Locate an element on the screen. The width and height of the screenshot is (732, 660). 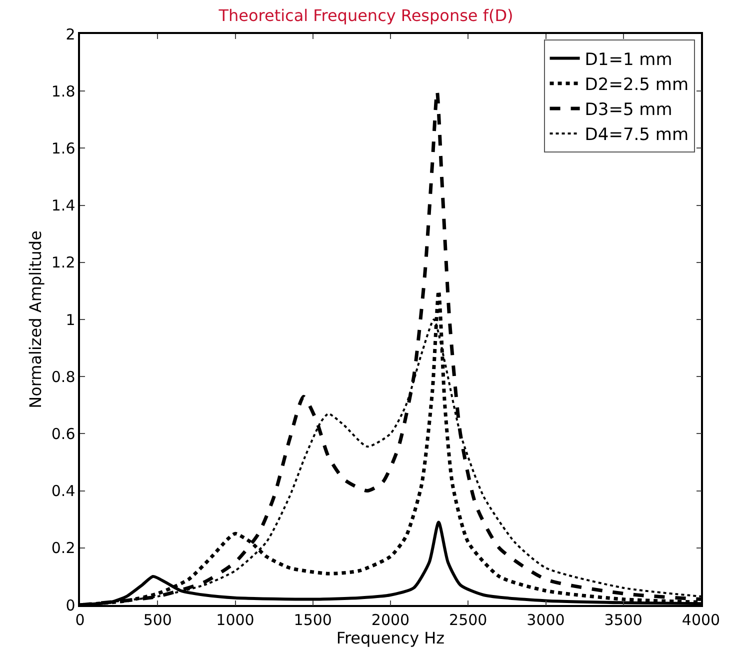
y-tick-label: 1.2 is located at coordinates (63, 263).